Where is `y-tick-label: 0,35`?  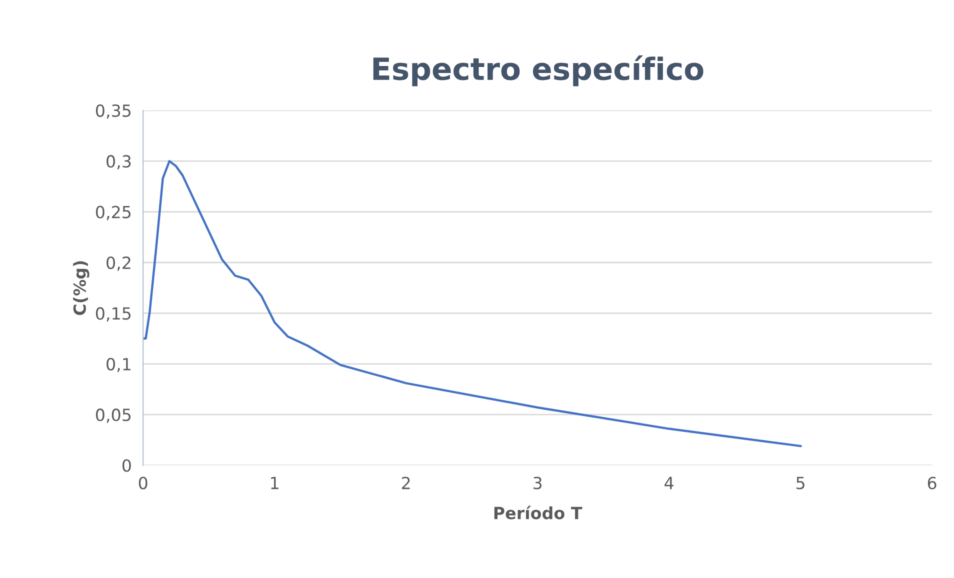 y-tick-label: 0,35 is located at coordinates (113, 111).